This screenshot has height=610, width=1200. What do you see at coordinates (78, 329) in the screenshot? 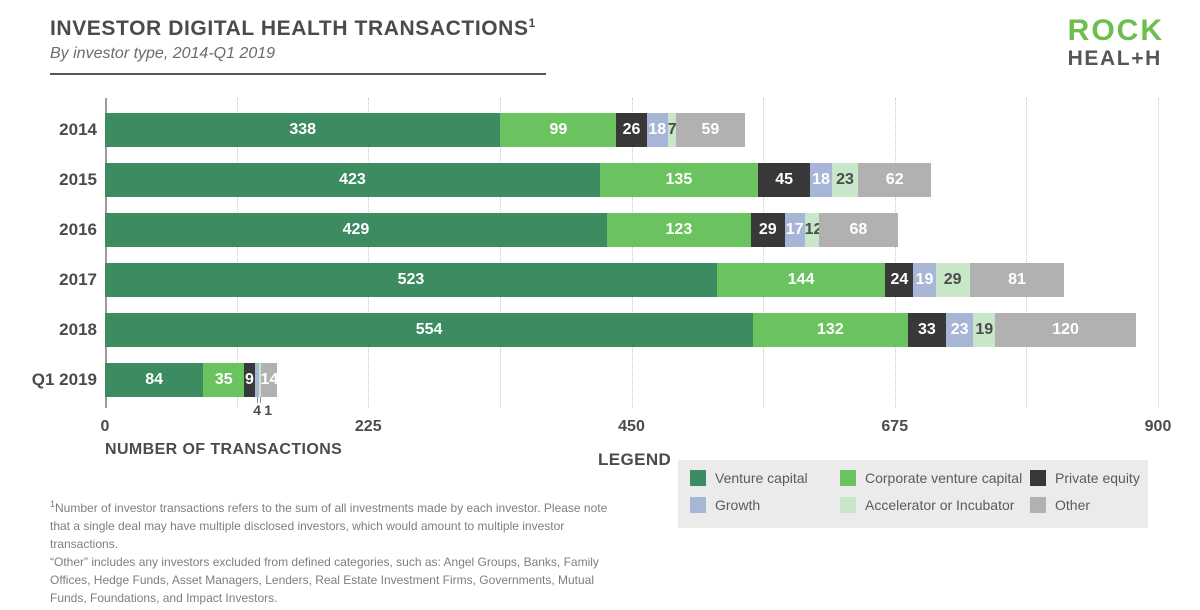
I see `category-label: 2018` at bounding box center [78, 329].